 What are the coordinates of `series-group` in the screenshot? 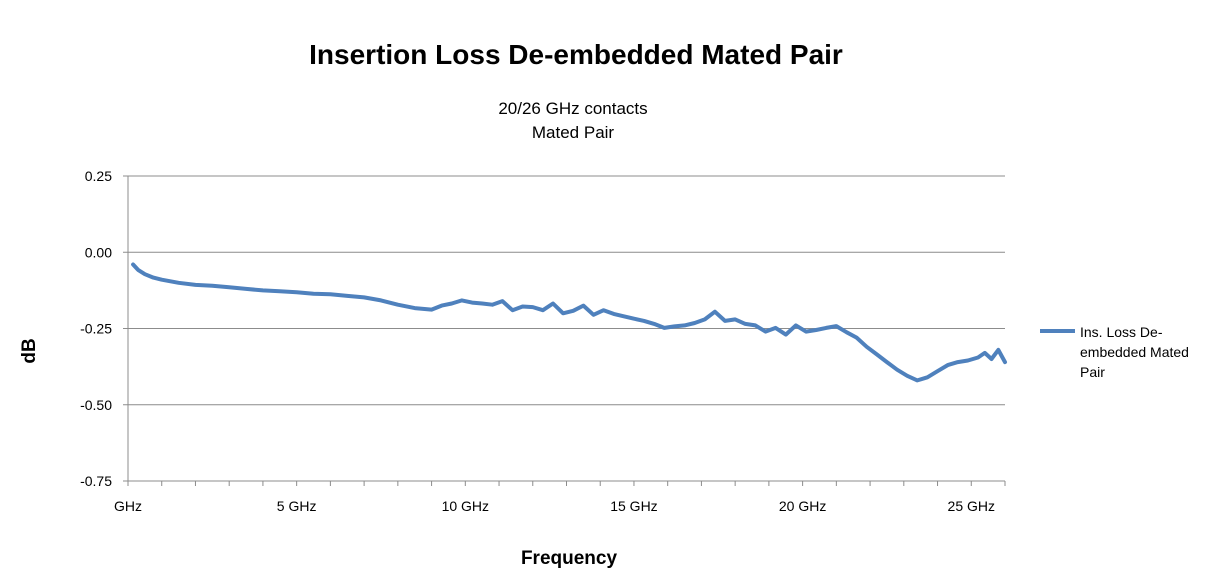 It's located at (569, 322).